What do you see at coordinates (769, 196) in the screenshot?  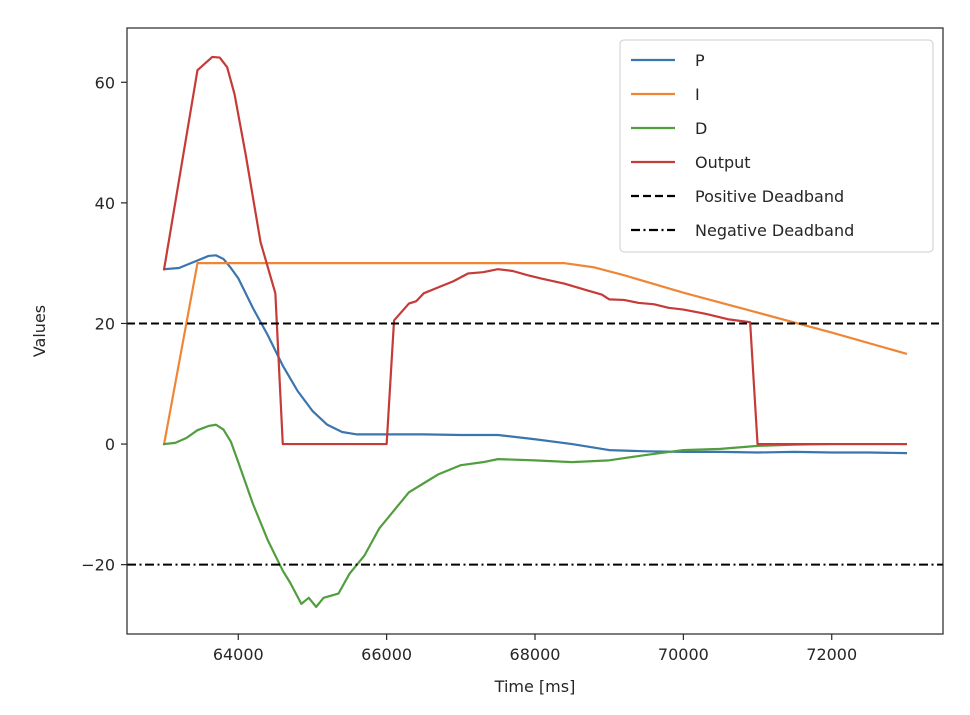 I see `legend-label-positive-deadband: Positive Deadband` at bounding box center [769, 196].